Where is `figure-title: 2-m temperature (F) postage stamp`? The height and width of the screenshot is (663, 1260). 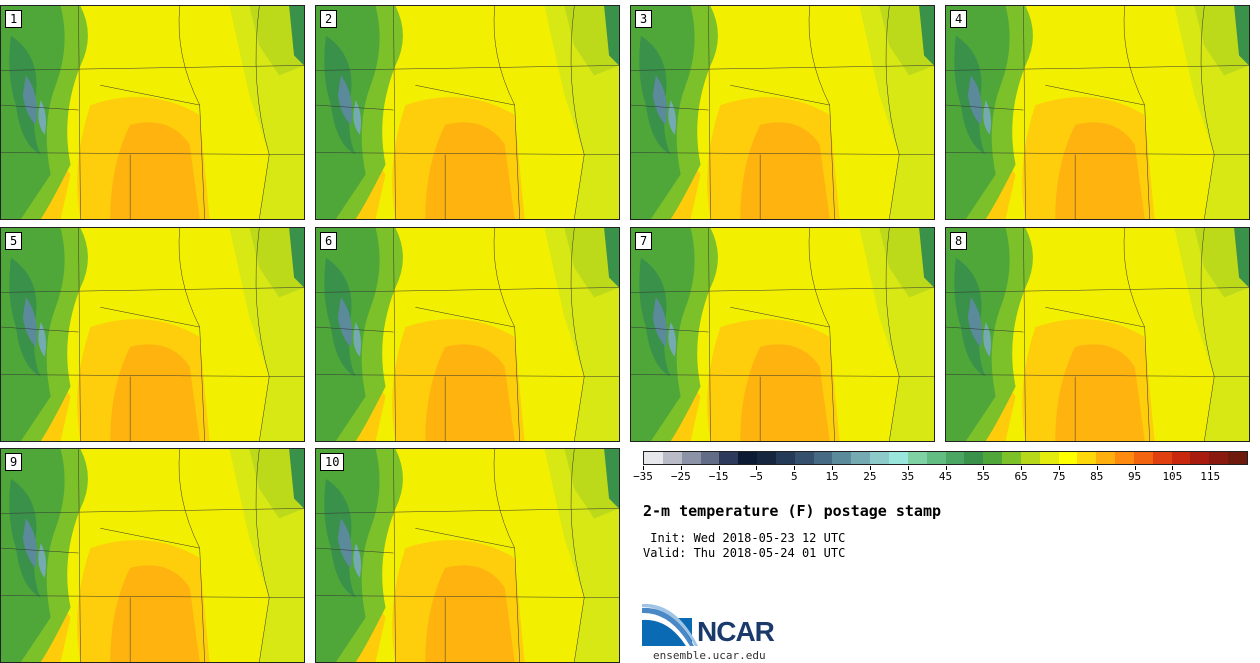 figure-title: 2-m temperature (F) postage stamp is located at coordinates (792, 511).